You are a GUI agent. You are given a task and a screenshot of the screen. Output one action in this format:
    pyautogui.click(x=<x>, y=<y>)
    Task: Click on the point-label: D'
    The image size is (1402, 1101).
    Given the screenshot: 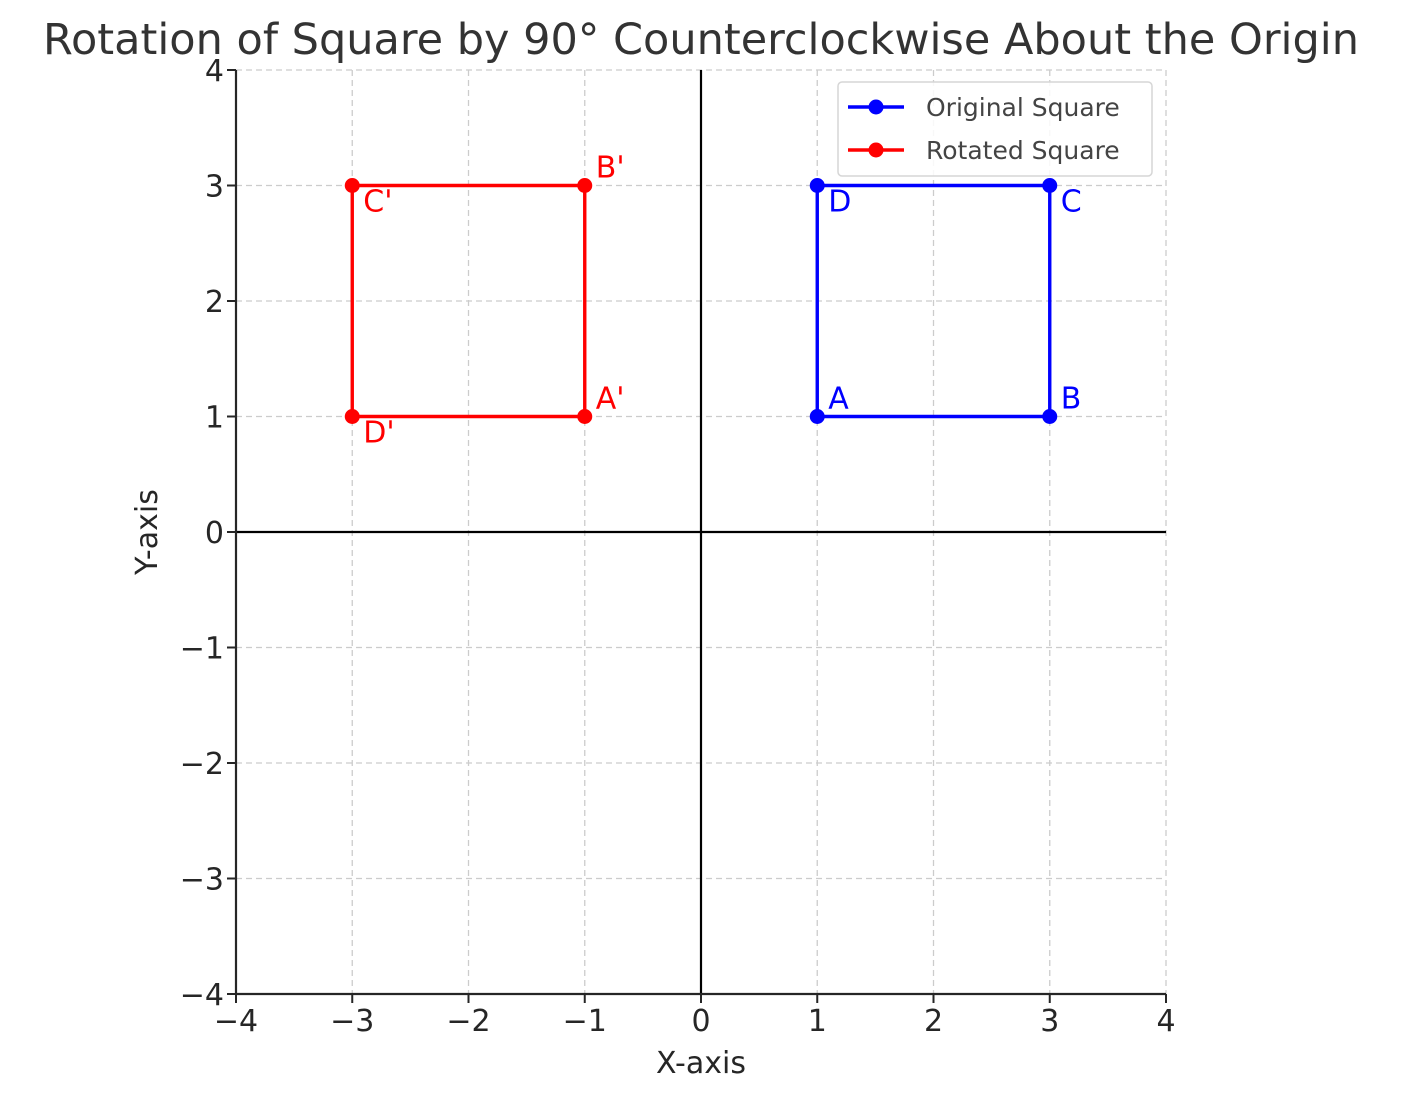 What is the action you would take?
    pyautogui.click(x=378, y=433)
    